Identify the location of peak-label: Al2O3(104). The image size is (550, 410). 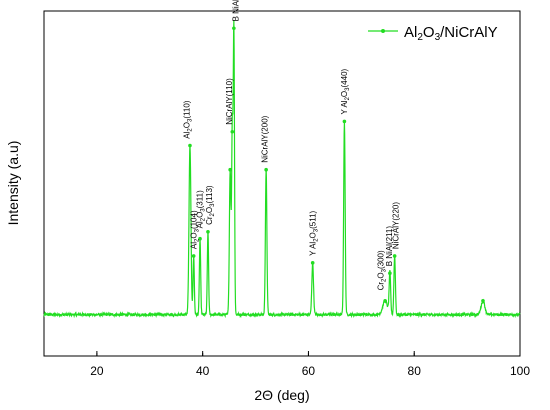
(194, 229).